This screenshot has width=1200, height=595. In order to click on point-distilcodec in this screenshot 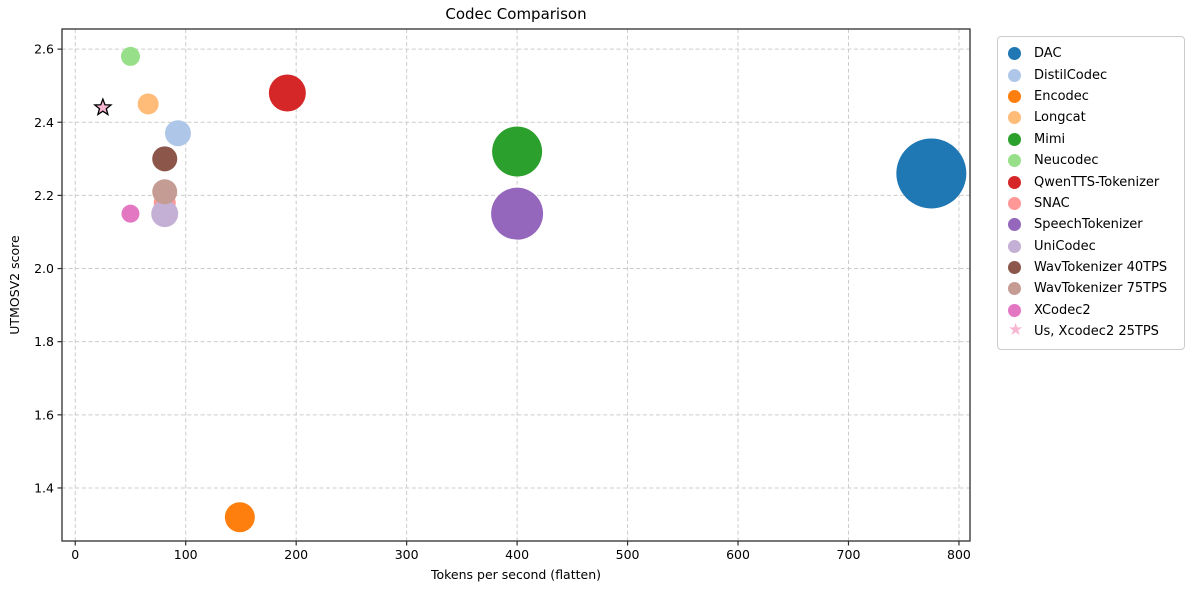, I will do `click(177, 133)`.